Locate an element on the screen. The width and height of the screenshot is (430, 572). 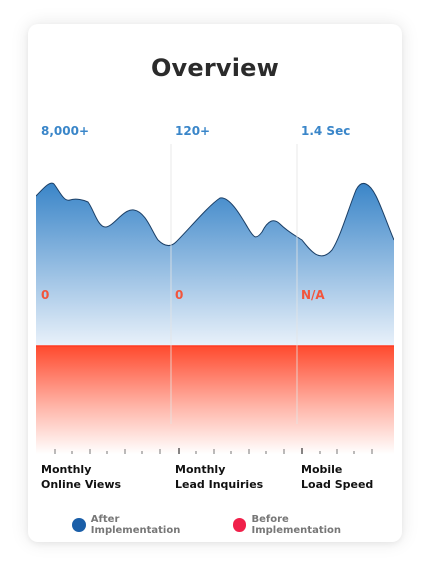
after-value-inquiries: 120+ is located at coordinates (193, 131).